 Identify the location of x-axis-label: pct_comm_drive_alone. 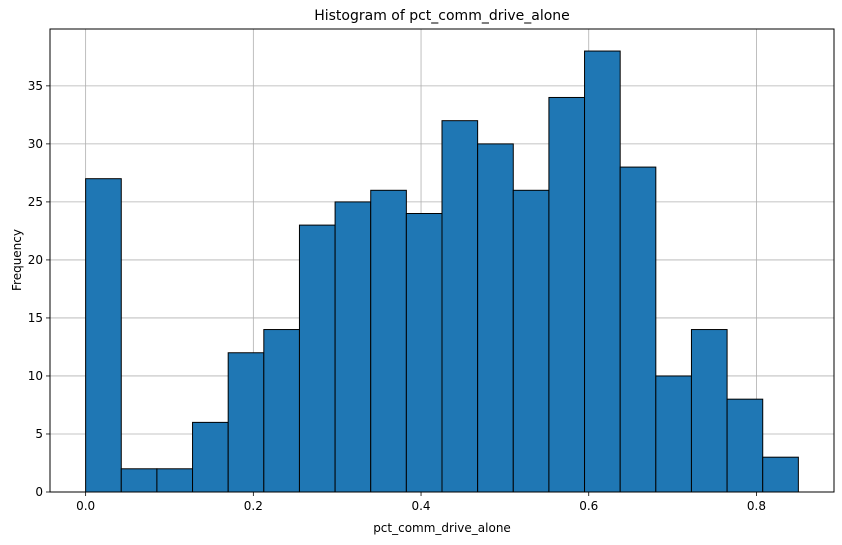
(442, 528).